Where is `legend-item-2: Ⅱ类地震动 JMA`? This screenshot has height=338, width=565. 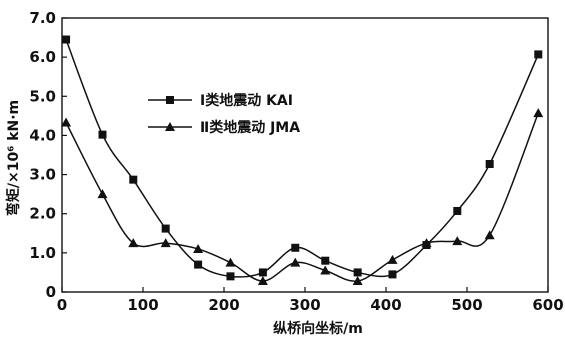
legend-item-2: Ⅱ类地震动 JMA is located at coordinates (224, 127).